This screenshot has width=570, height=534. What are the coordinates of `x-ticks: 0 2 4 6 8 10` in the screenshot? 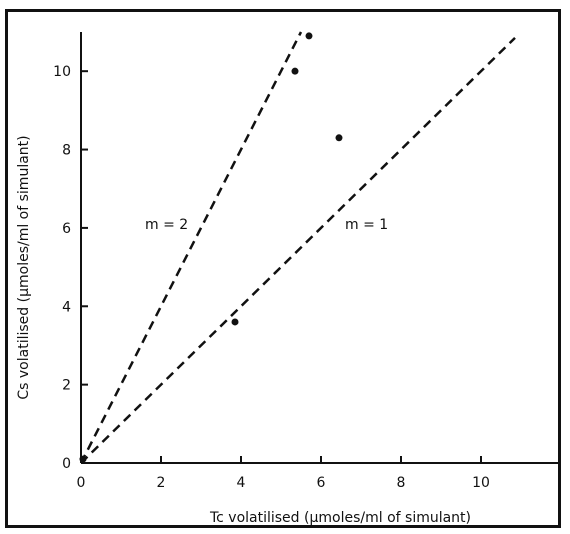 It's located at (283, 473).